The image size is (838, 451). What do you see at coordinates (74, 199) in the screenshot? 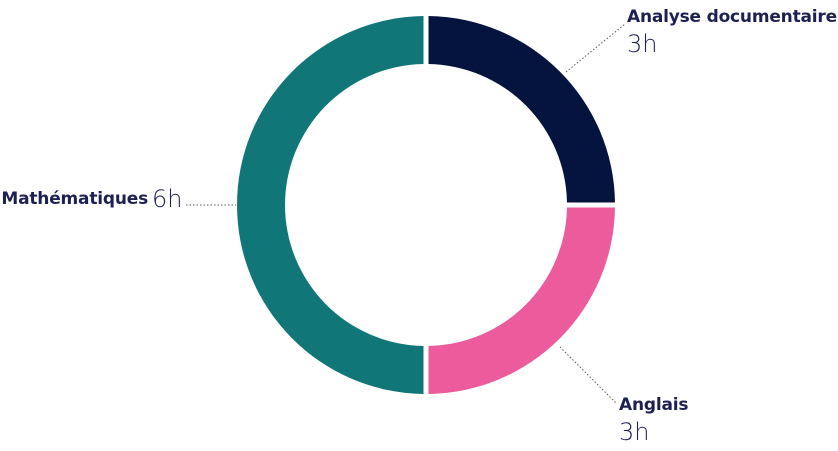
I see `label-mathematiques-name: Mathématiques` at bounding box center [74, 199].